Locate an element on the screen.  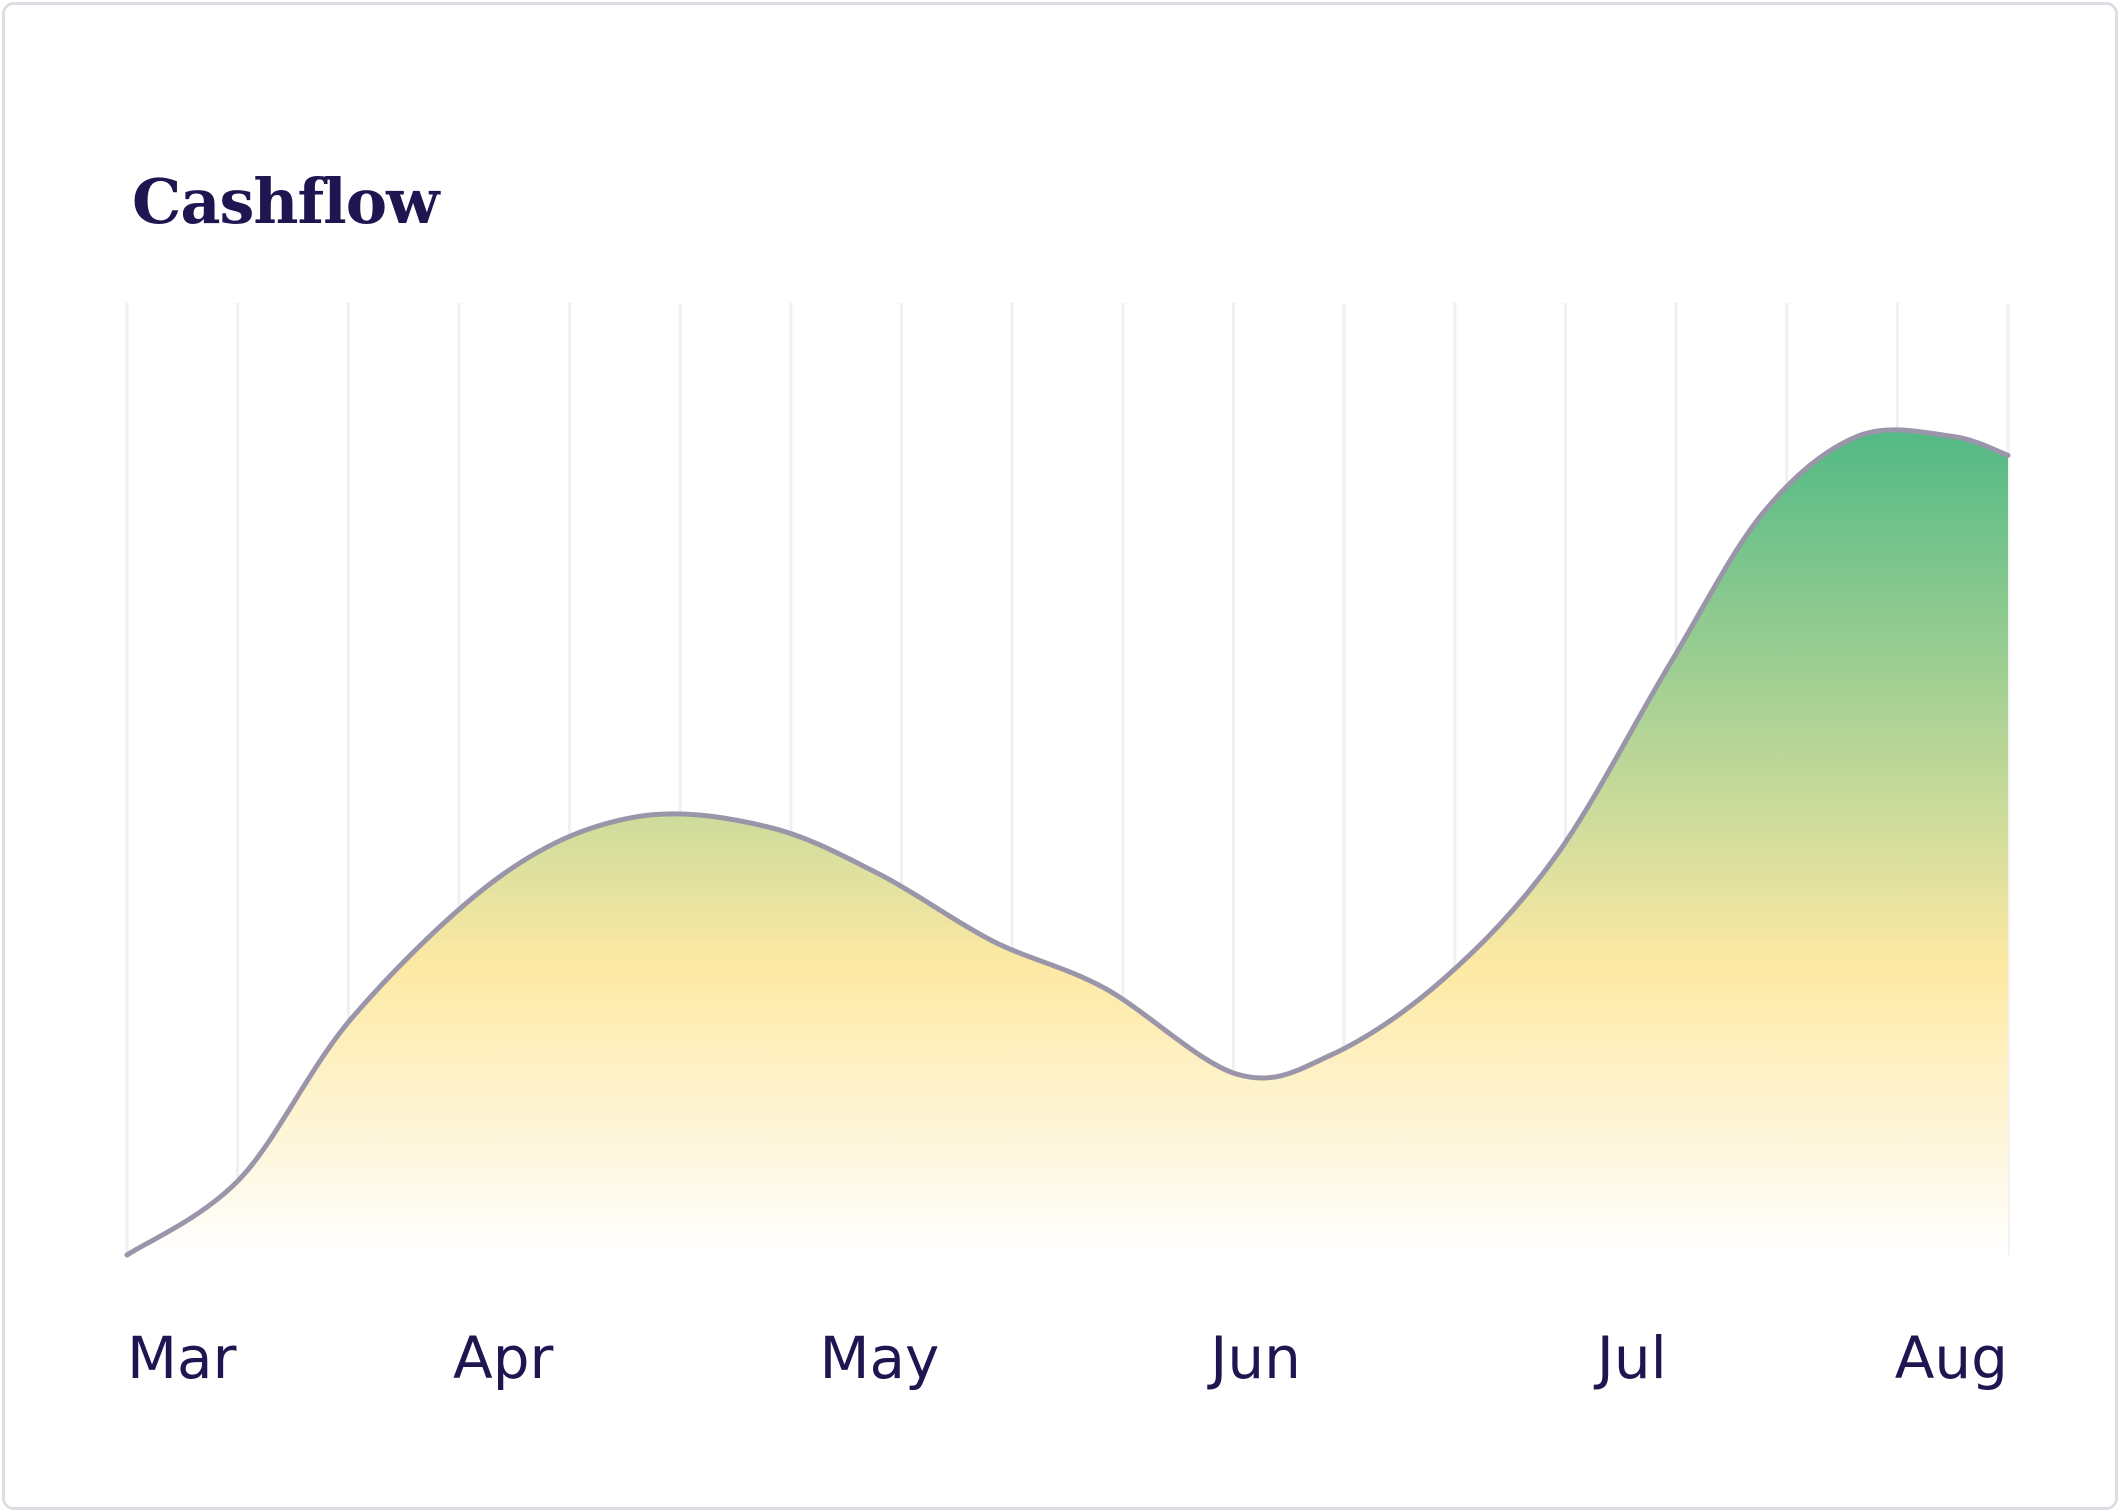
x-tick-label: Mar is located at coordinates (182, 1358).